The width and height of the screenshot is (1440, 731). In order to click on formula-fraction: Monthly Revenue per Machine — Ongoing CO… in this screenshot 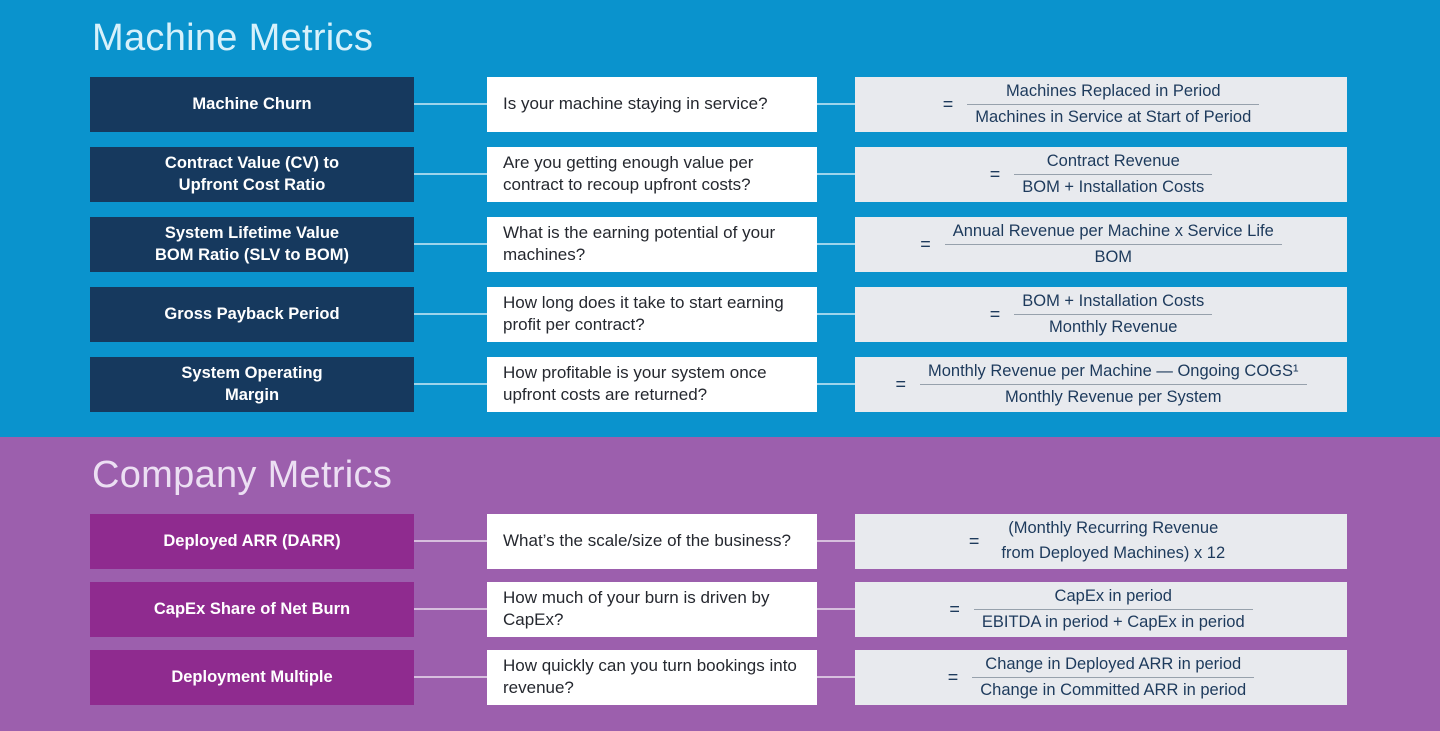, I will do `click(1113, 384)`.